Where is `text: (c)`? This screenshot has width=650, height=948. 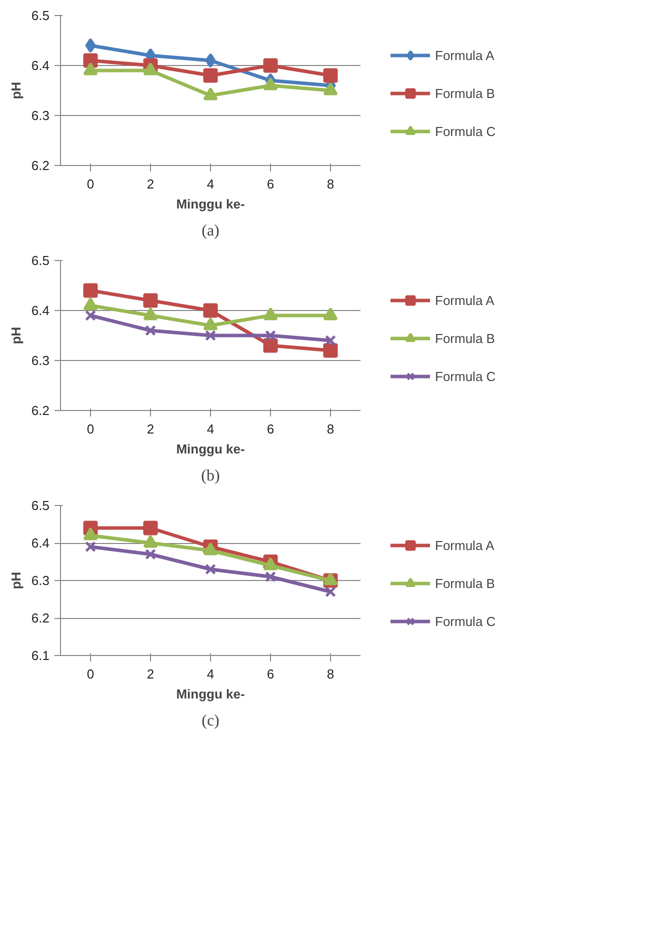 text: (c) is located at coordinates (211, 721).